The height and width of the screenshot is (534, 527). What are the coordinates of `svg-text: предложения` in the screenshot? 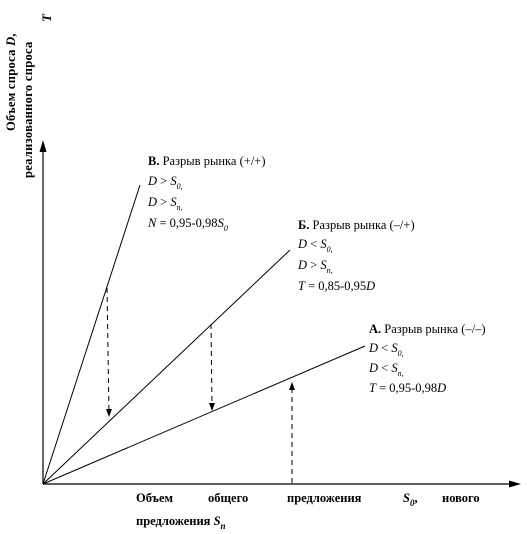 It's located at (324, 498).